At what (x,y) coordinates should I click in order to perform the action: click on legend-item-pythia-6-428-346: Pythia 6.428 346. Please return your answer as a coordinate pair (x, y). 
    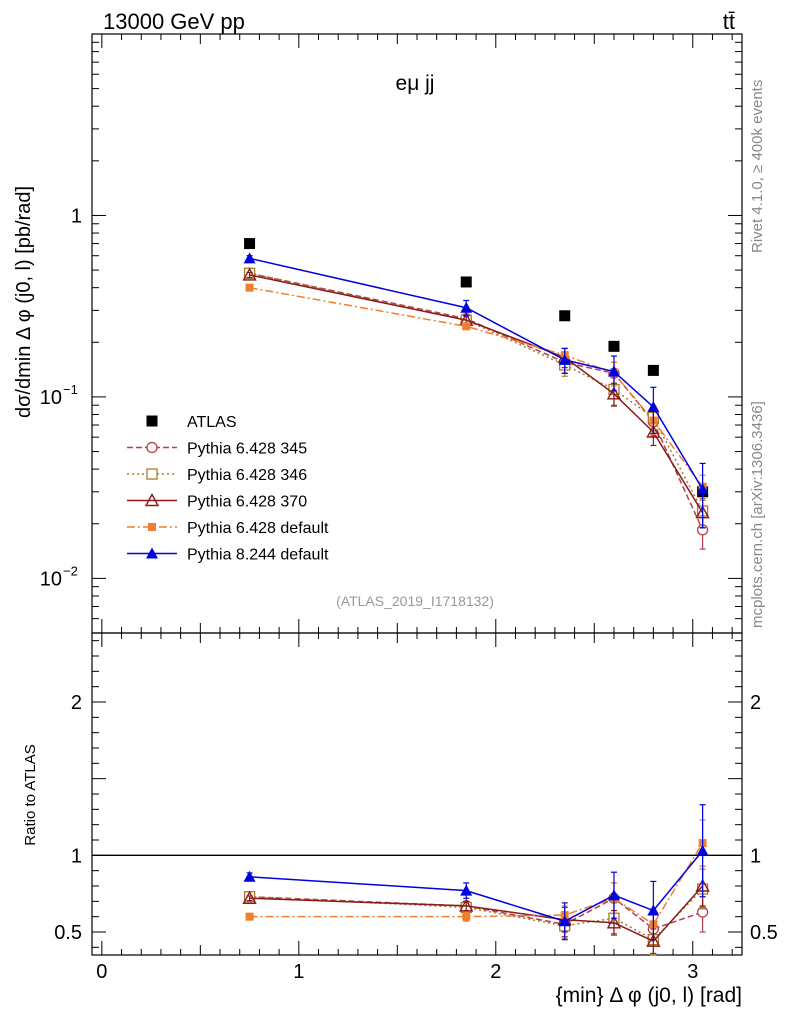
    Looking at the image, I should click on (217, 475).